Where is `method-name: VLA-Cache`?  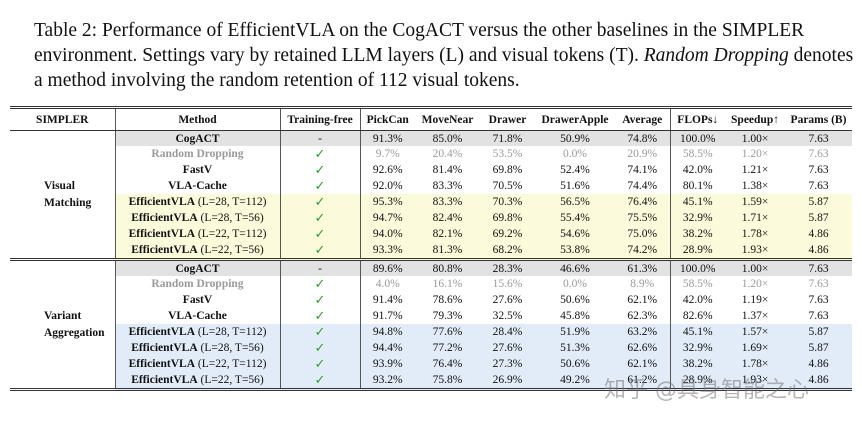 method-name: VLA-Cache is located at coordinates (197, 316).